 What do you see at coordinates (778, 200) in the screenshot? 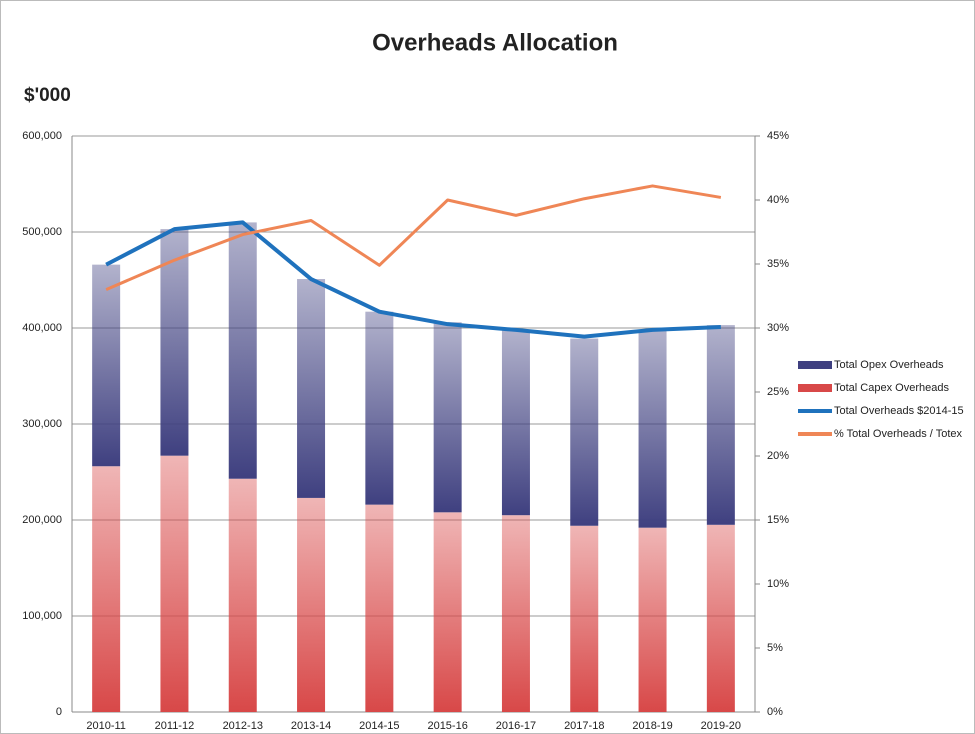
I see `y2-tick-label: 40%` at bounding box center [778, 200].